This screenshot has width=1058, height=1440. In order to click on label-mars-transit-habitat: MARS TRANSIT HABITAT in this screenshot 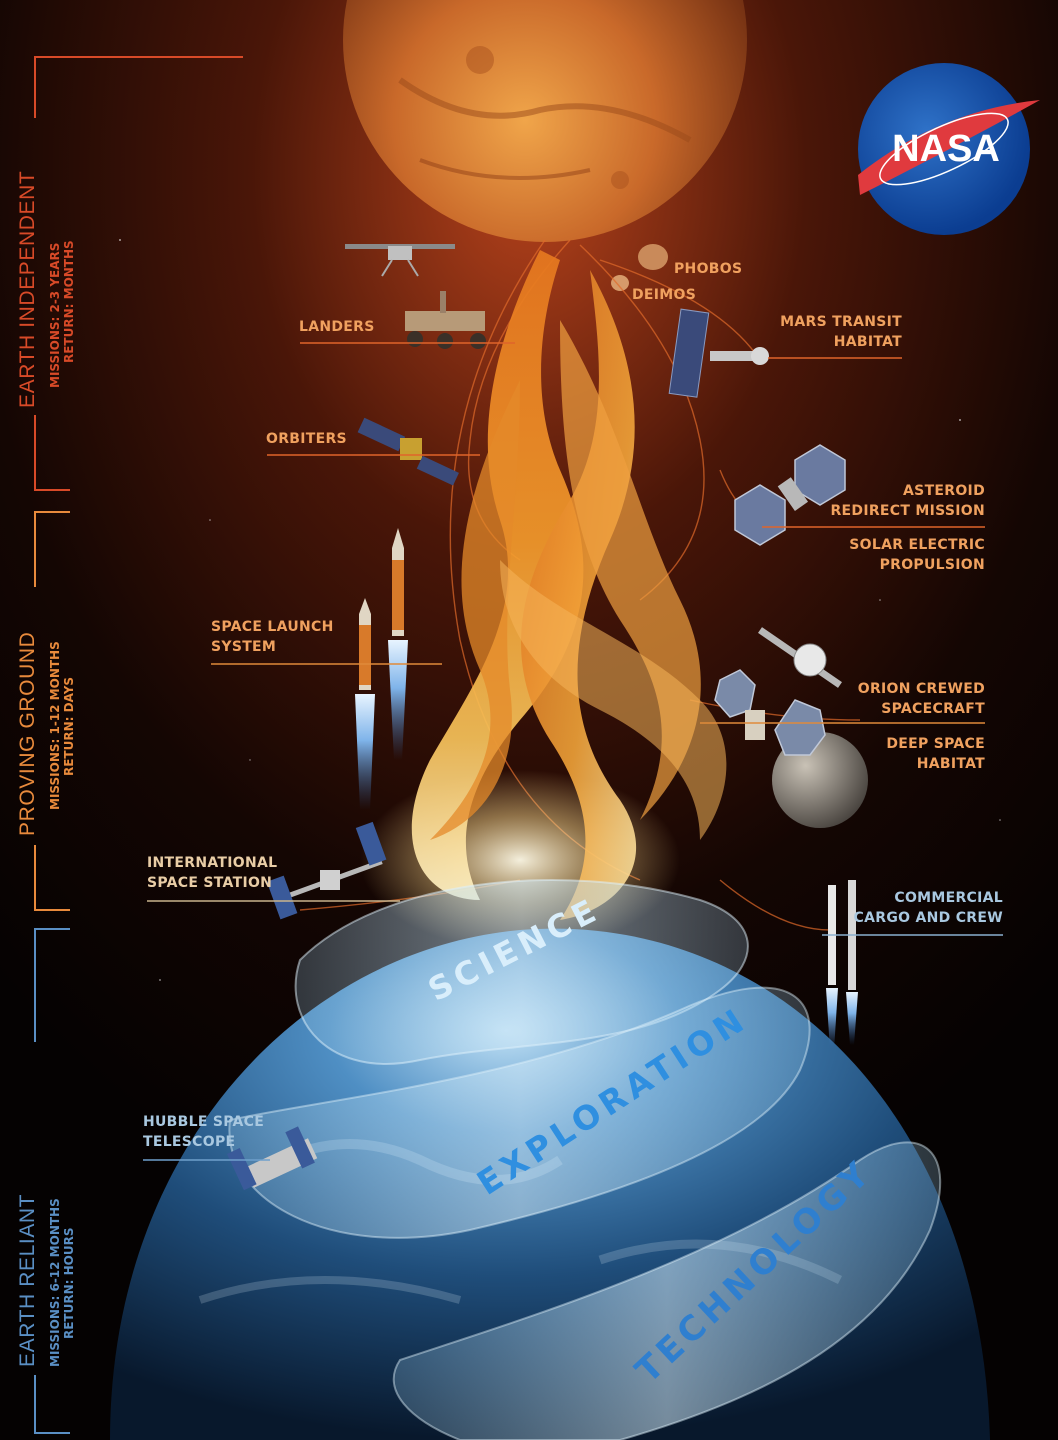, I will do `click(841, 332)`.